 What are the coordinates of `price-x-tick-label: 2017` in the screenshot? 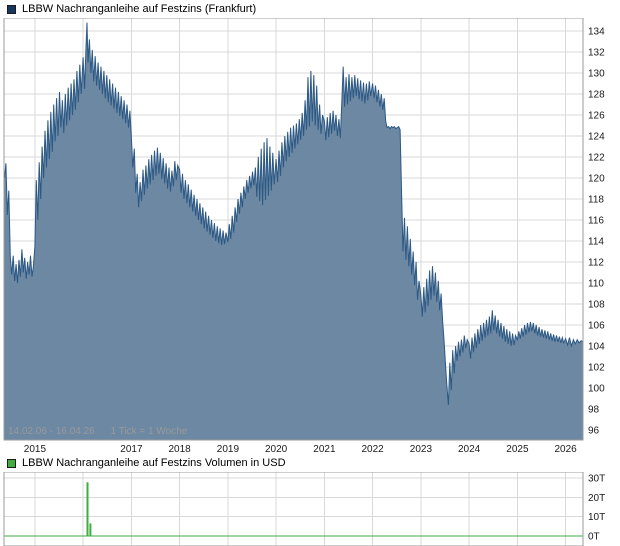 It's located at (131, 449).